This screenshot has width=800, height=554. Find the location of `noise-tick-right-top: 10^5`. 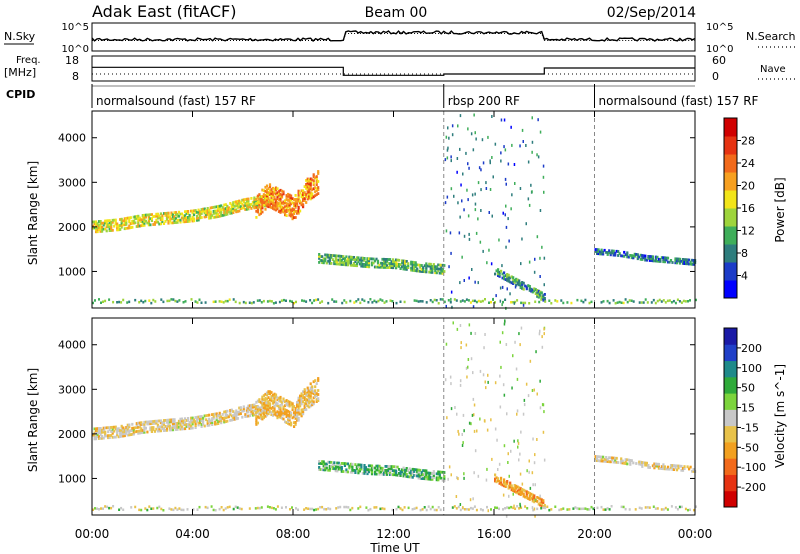

noise-tick-right-top: 10^5 is located at coordinates (719, 27).